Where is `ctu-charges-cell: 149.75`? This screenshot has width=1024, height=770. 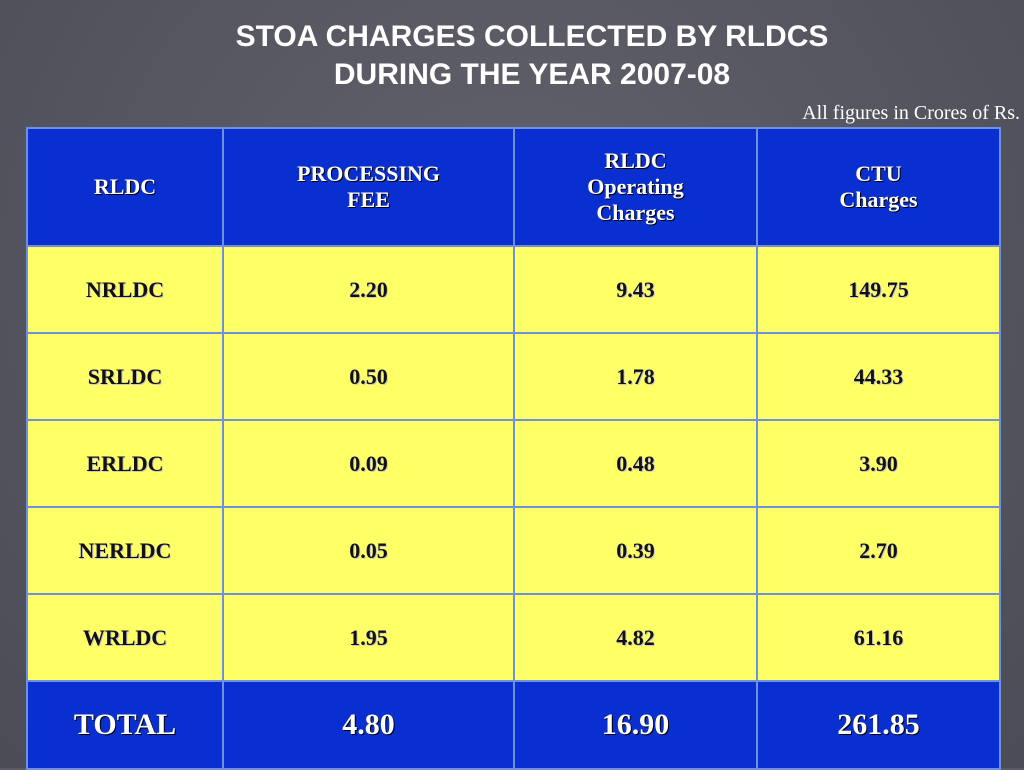
ctu-charges-cell: 149.75 is located at coordinates (878, 289).